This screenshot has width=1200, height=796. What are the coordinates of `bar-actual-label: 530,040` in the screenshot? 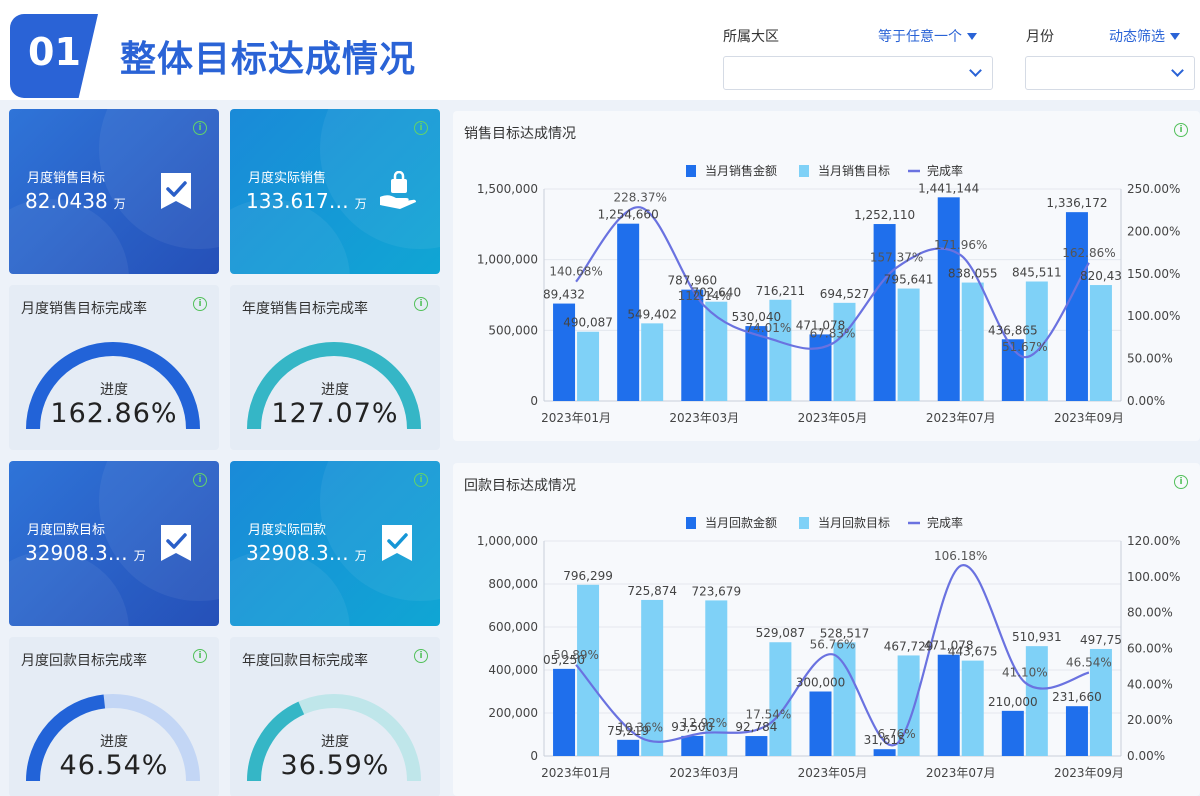 It's located at (757, 317).